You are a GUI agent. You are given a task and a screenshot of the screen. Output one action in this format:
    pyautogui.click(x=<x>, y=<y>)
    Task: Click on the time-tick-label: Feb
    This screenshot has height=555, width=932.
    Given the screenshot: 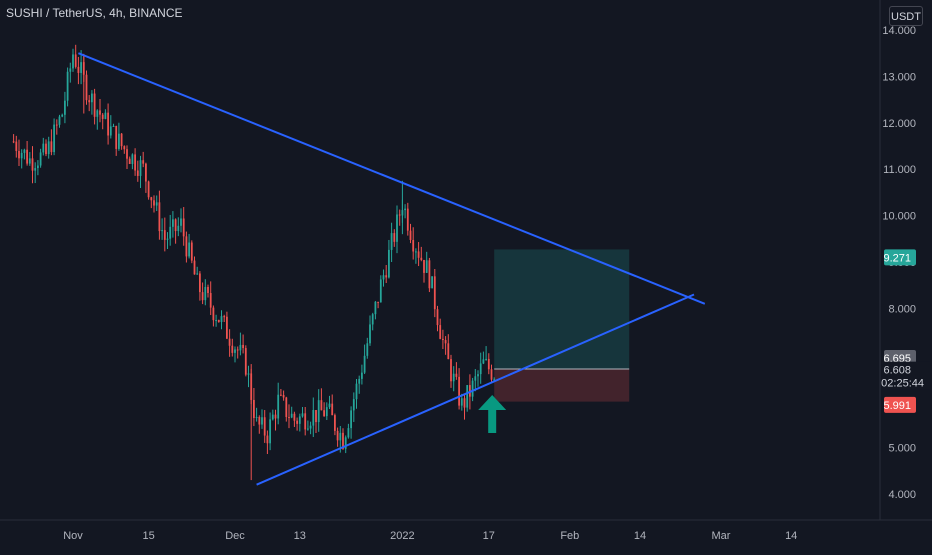 What is the action you would take?
    pyautogui.click(x=569, y=536)
    